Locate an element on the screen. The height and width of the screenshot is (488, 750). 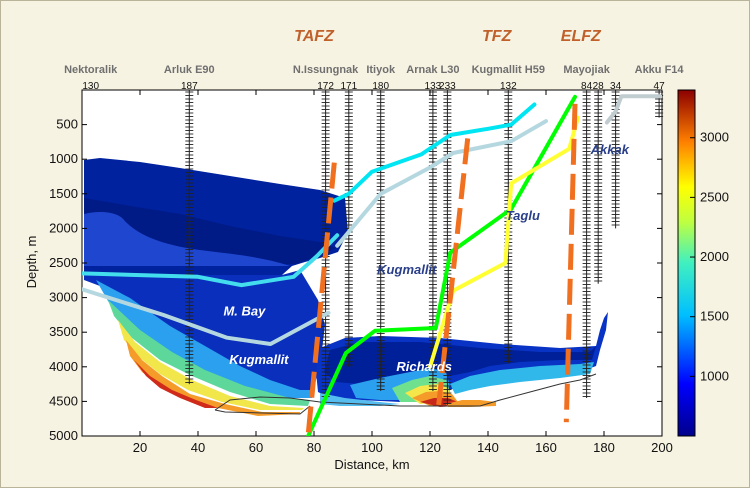
well-number: 180 is located at coordinates (380, 86).